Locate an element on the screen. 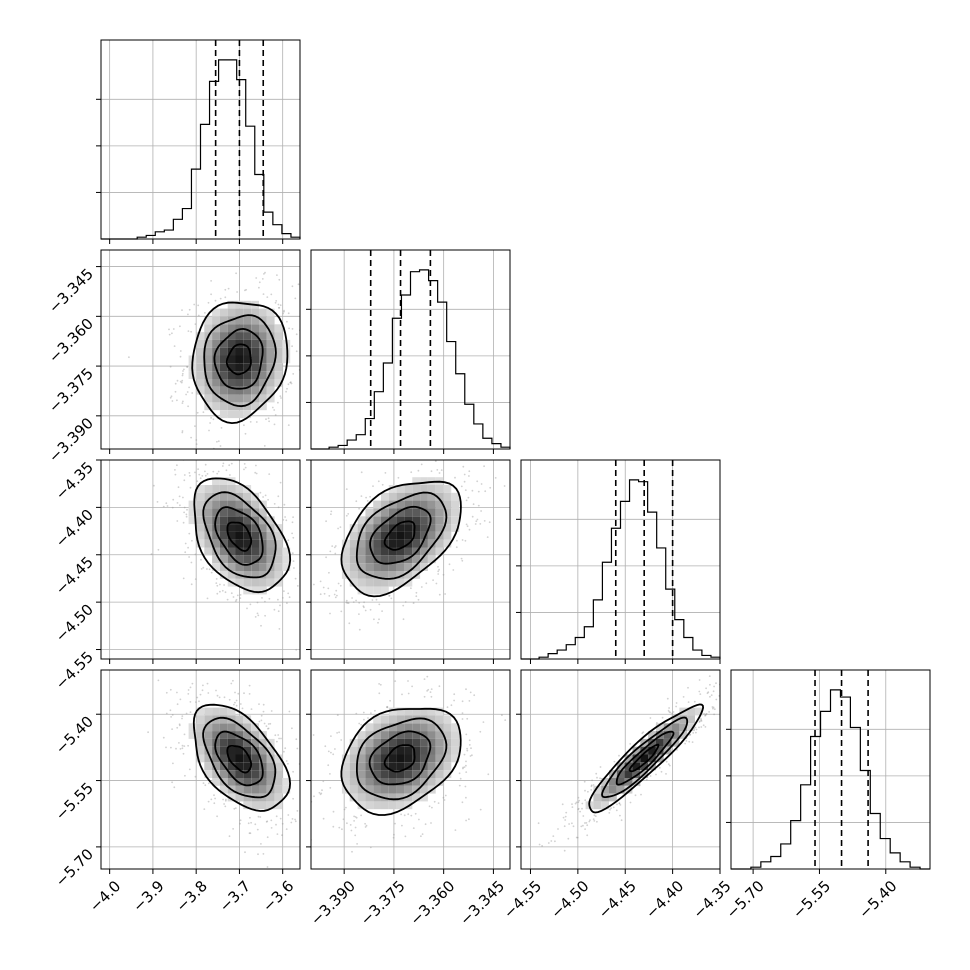 Image resolution: width=970 pixels, height=970 pixels. histogram-panel-3: −5.70 −5.55 −5.40 is located at coordinates (827, 795).